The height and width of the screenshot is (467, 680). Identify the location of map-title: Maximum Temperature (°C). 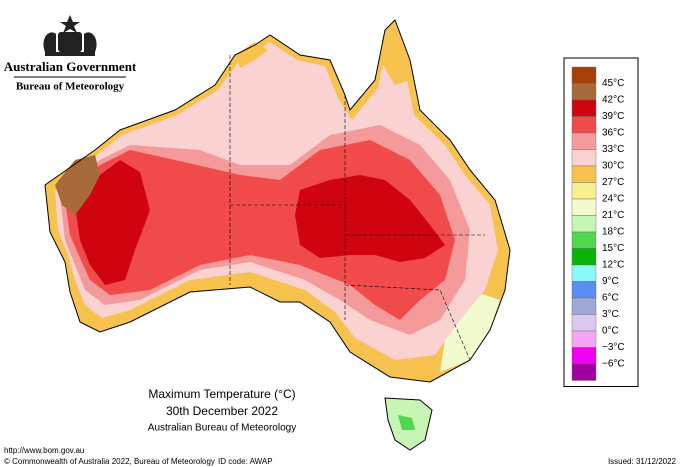
(221, 394).